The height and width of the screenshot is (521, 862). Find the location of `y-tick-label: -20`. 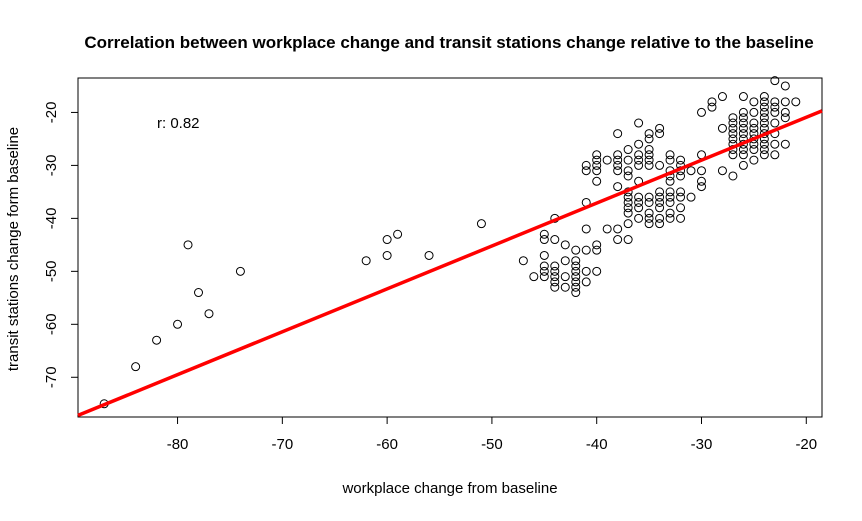

y-tick-label: -20 is located at coordinates (51, 113).